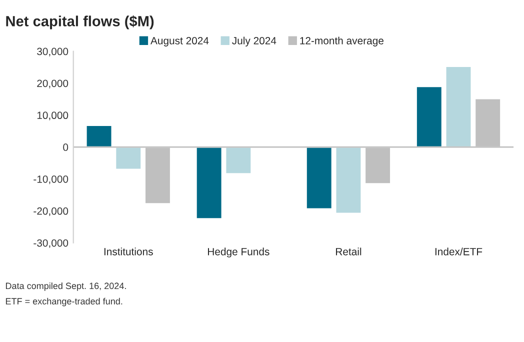 The width and height of the screenshot is (524, 342). What do you see at coordinates (254, 41) in the screenshot?
I see `legend-label: July 2024` at bounding box center [254, 41].